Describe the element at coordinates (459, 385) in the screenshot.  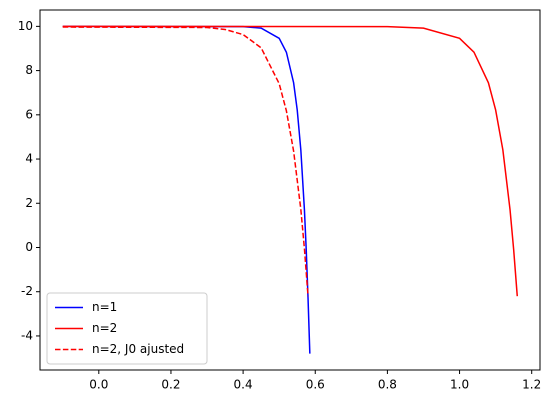
I see `x-tick-label: 1.0` at that location.